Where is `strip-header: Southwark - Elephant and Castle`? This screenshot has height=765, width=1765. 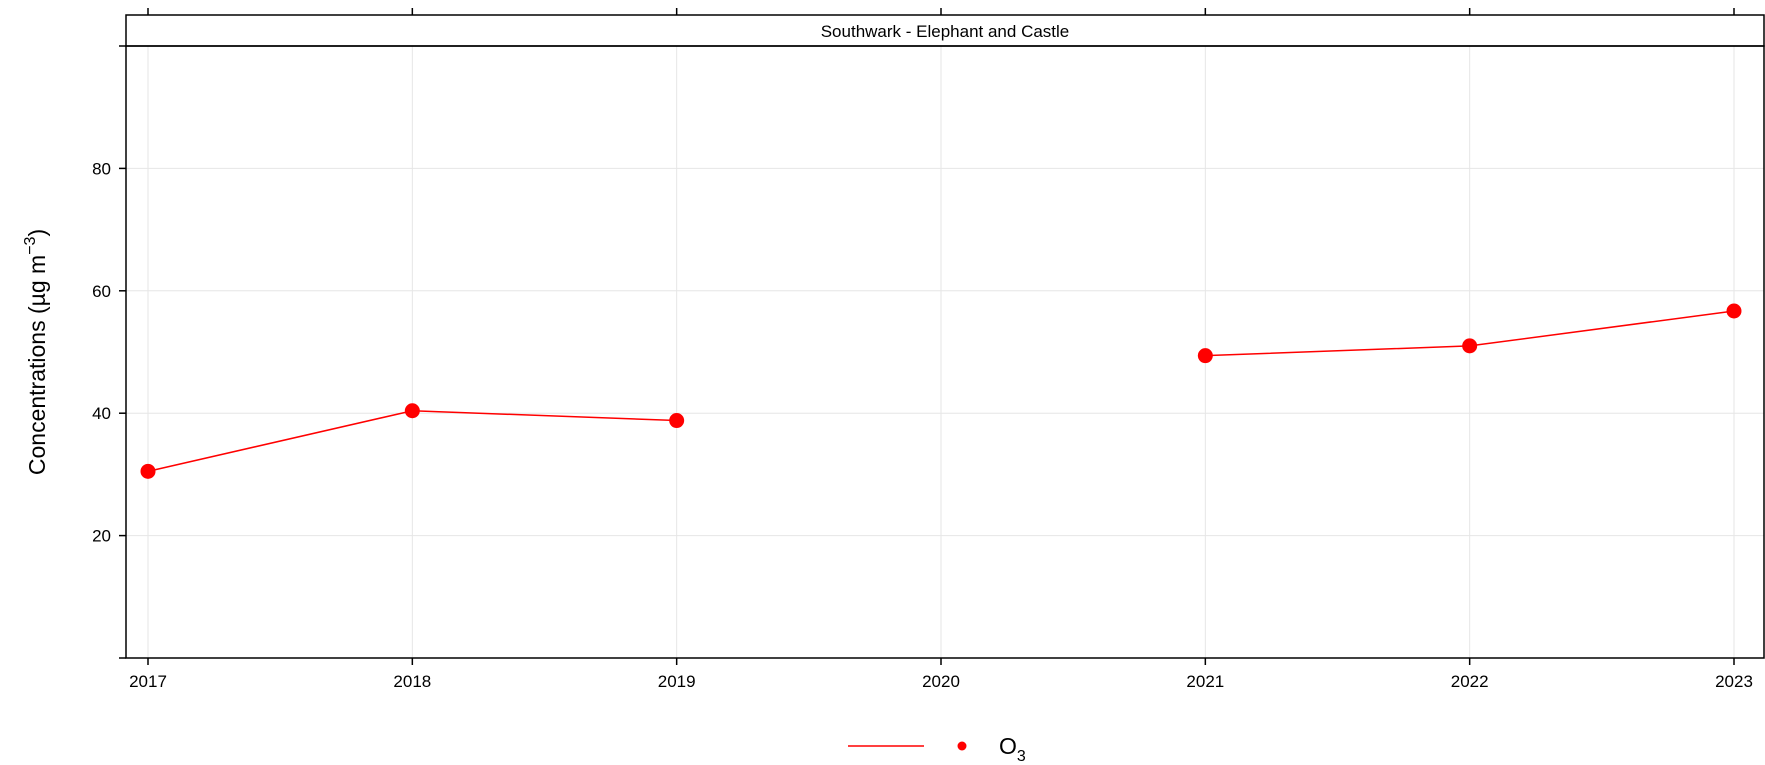 strip-header: Southwark - Elephant and Castle is located at coordinates (945, 30).